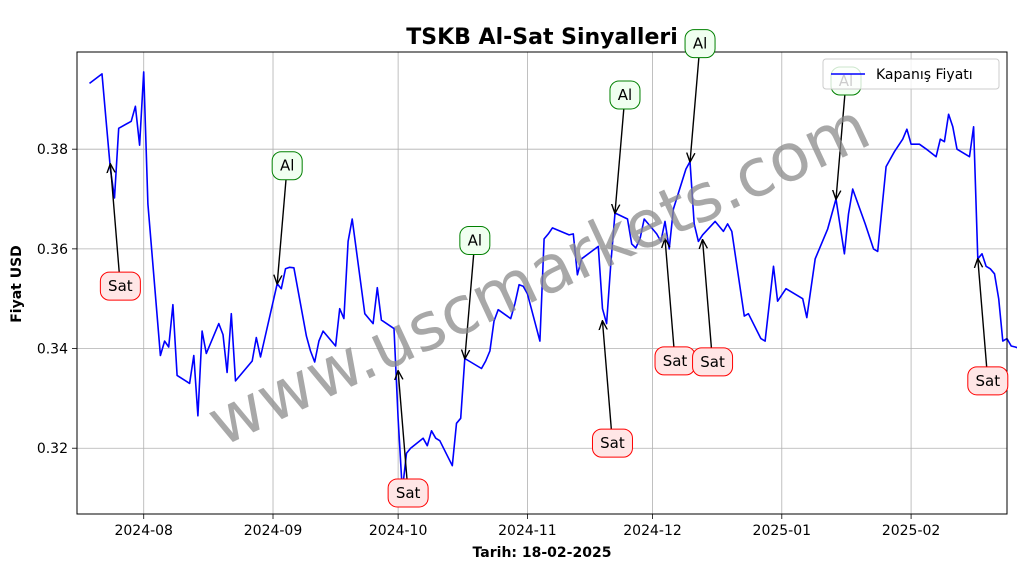 The height and width of the screenshot is (569, 1017). Describe the element at coordinates (911, 531) in the screenshot. I see `x-tick-label: 2025-02` at that location.